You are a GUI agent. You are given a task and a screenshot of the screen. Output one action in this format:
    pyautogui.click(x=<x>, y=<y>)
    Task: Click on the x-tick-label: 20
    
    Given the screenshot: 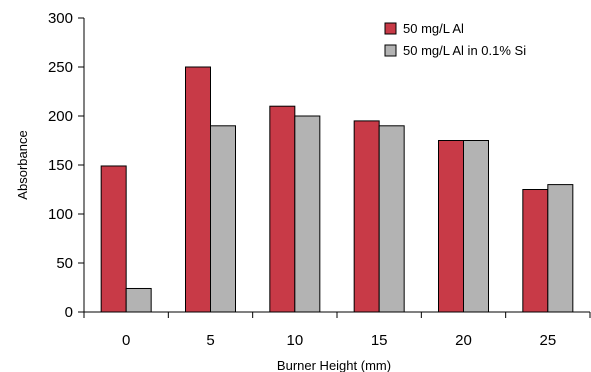 What is the action you would take?
    pyautogui.click(x=463, y=340)
    